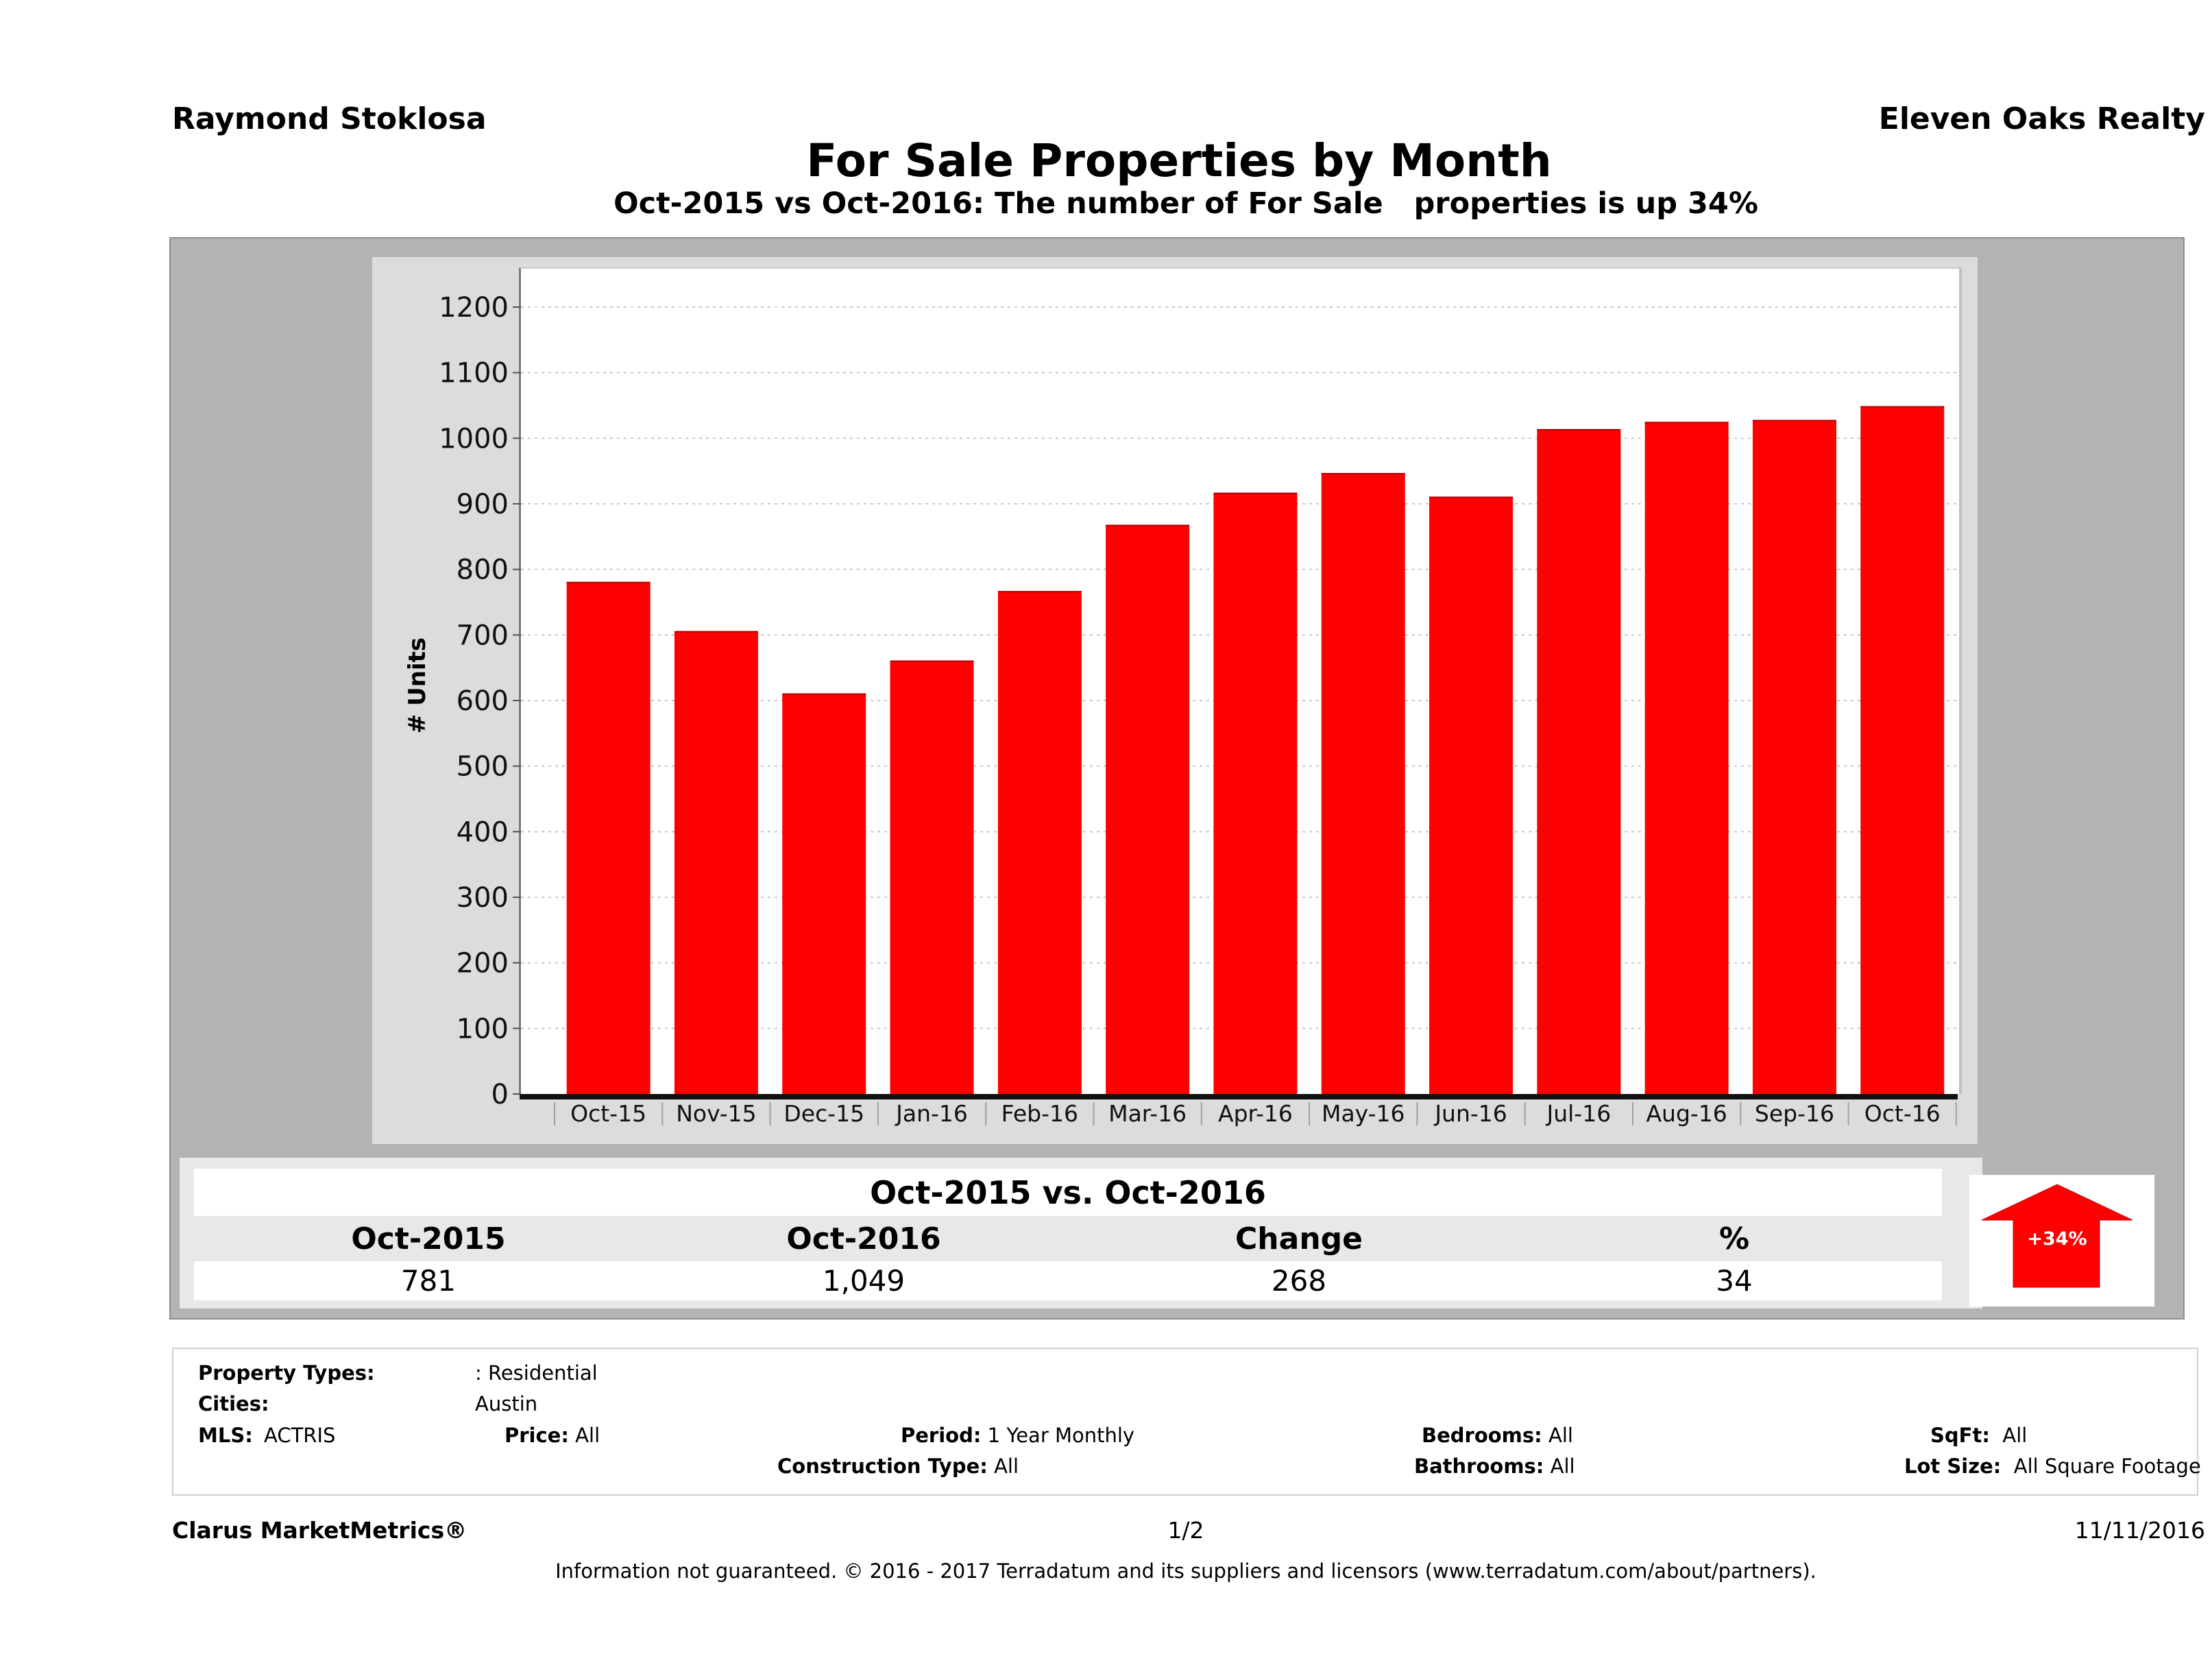 The width and height of the screenshot is (2212, 1678). What do you see at coordinates (1953, 1466) in the screenshot?
I see `lot-size-label: Lot Size:` at bounding box center [1953, 1466].